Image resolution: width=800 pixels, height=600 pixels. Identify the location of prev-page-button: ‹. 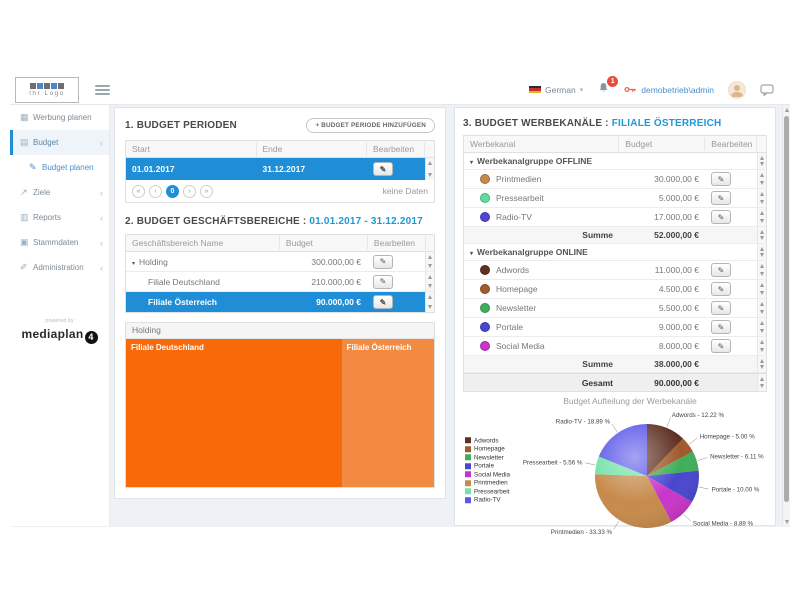
(155, 191).